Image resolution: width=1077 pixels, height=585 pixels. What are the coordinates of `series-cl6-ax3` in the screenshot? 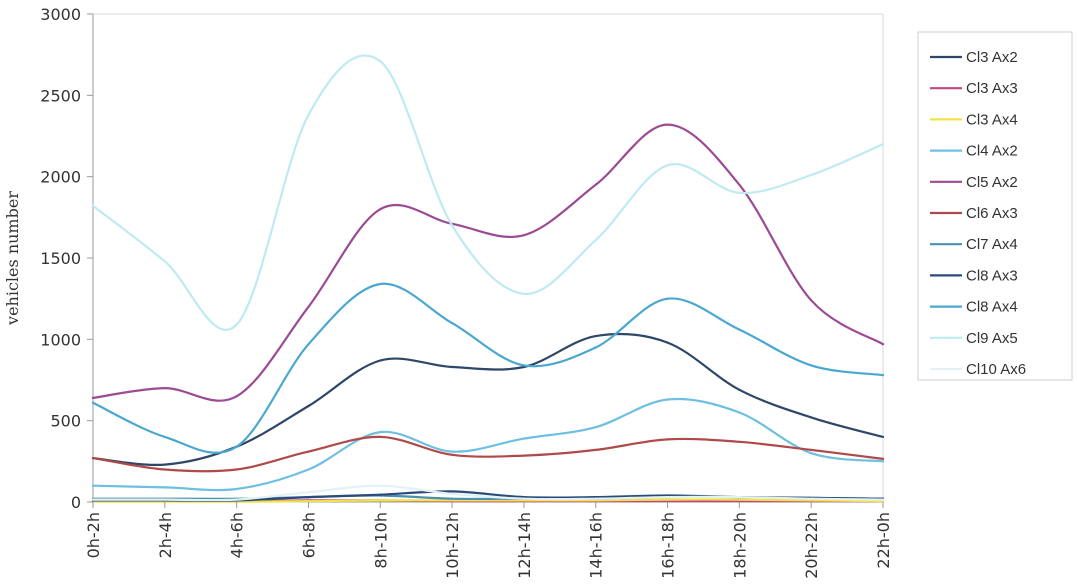 It's located at (488, 454).